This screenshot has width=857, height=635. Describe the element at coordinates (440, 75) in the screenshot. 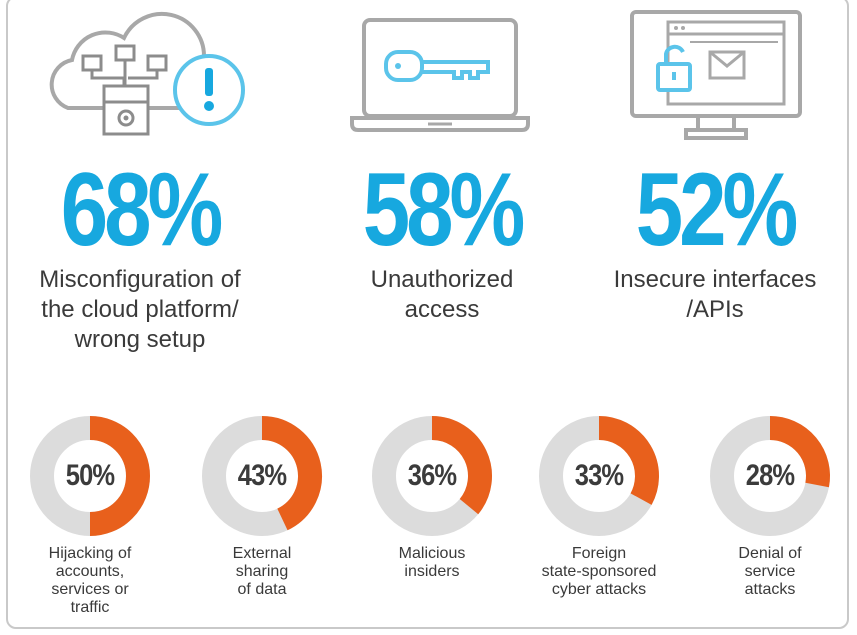

I see `laptop-key-icon` at that location.